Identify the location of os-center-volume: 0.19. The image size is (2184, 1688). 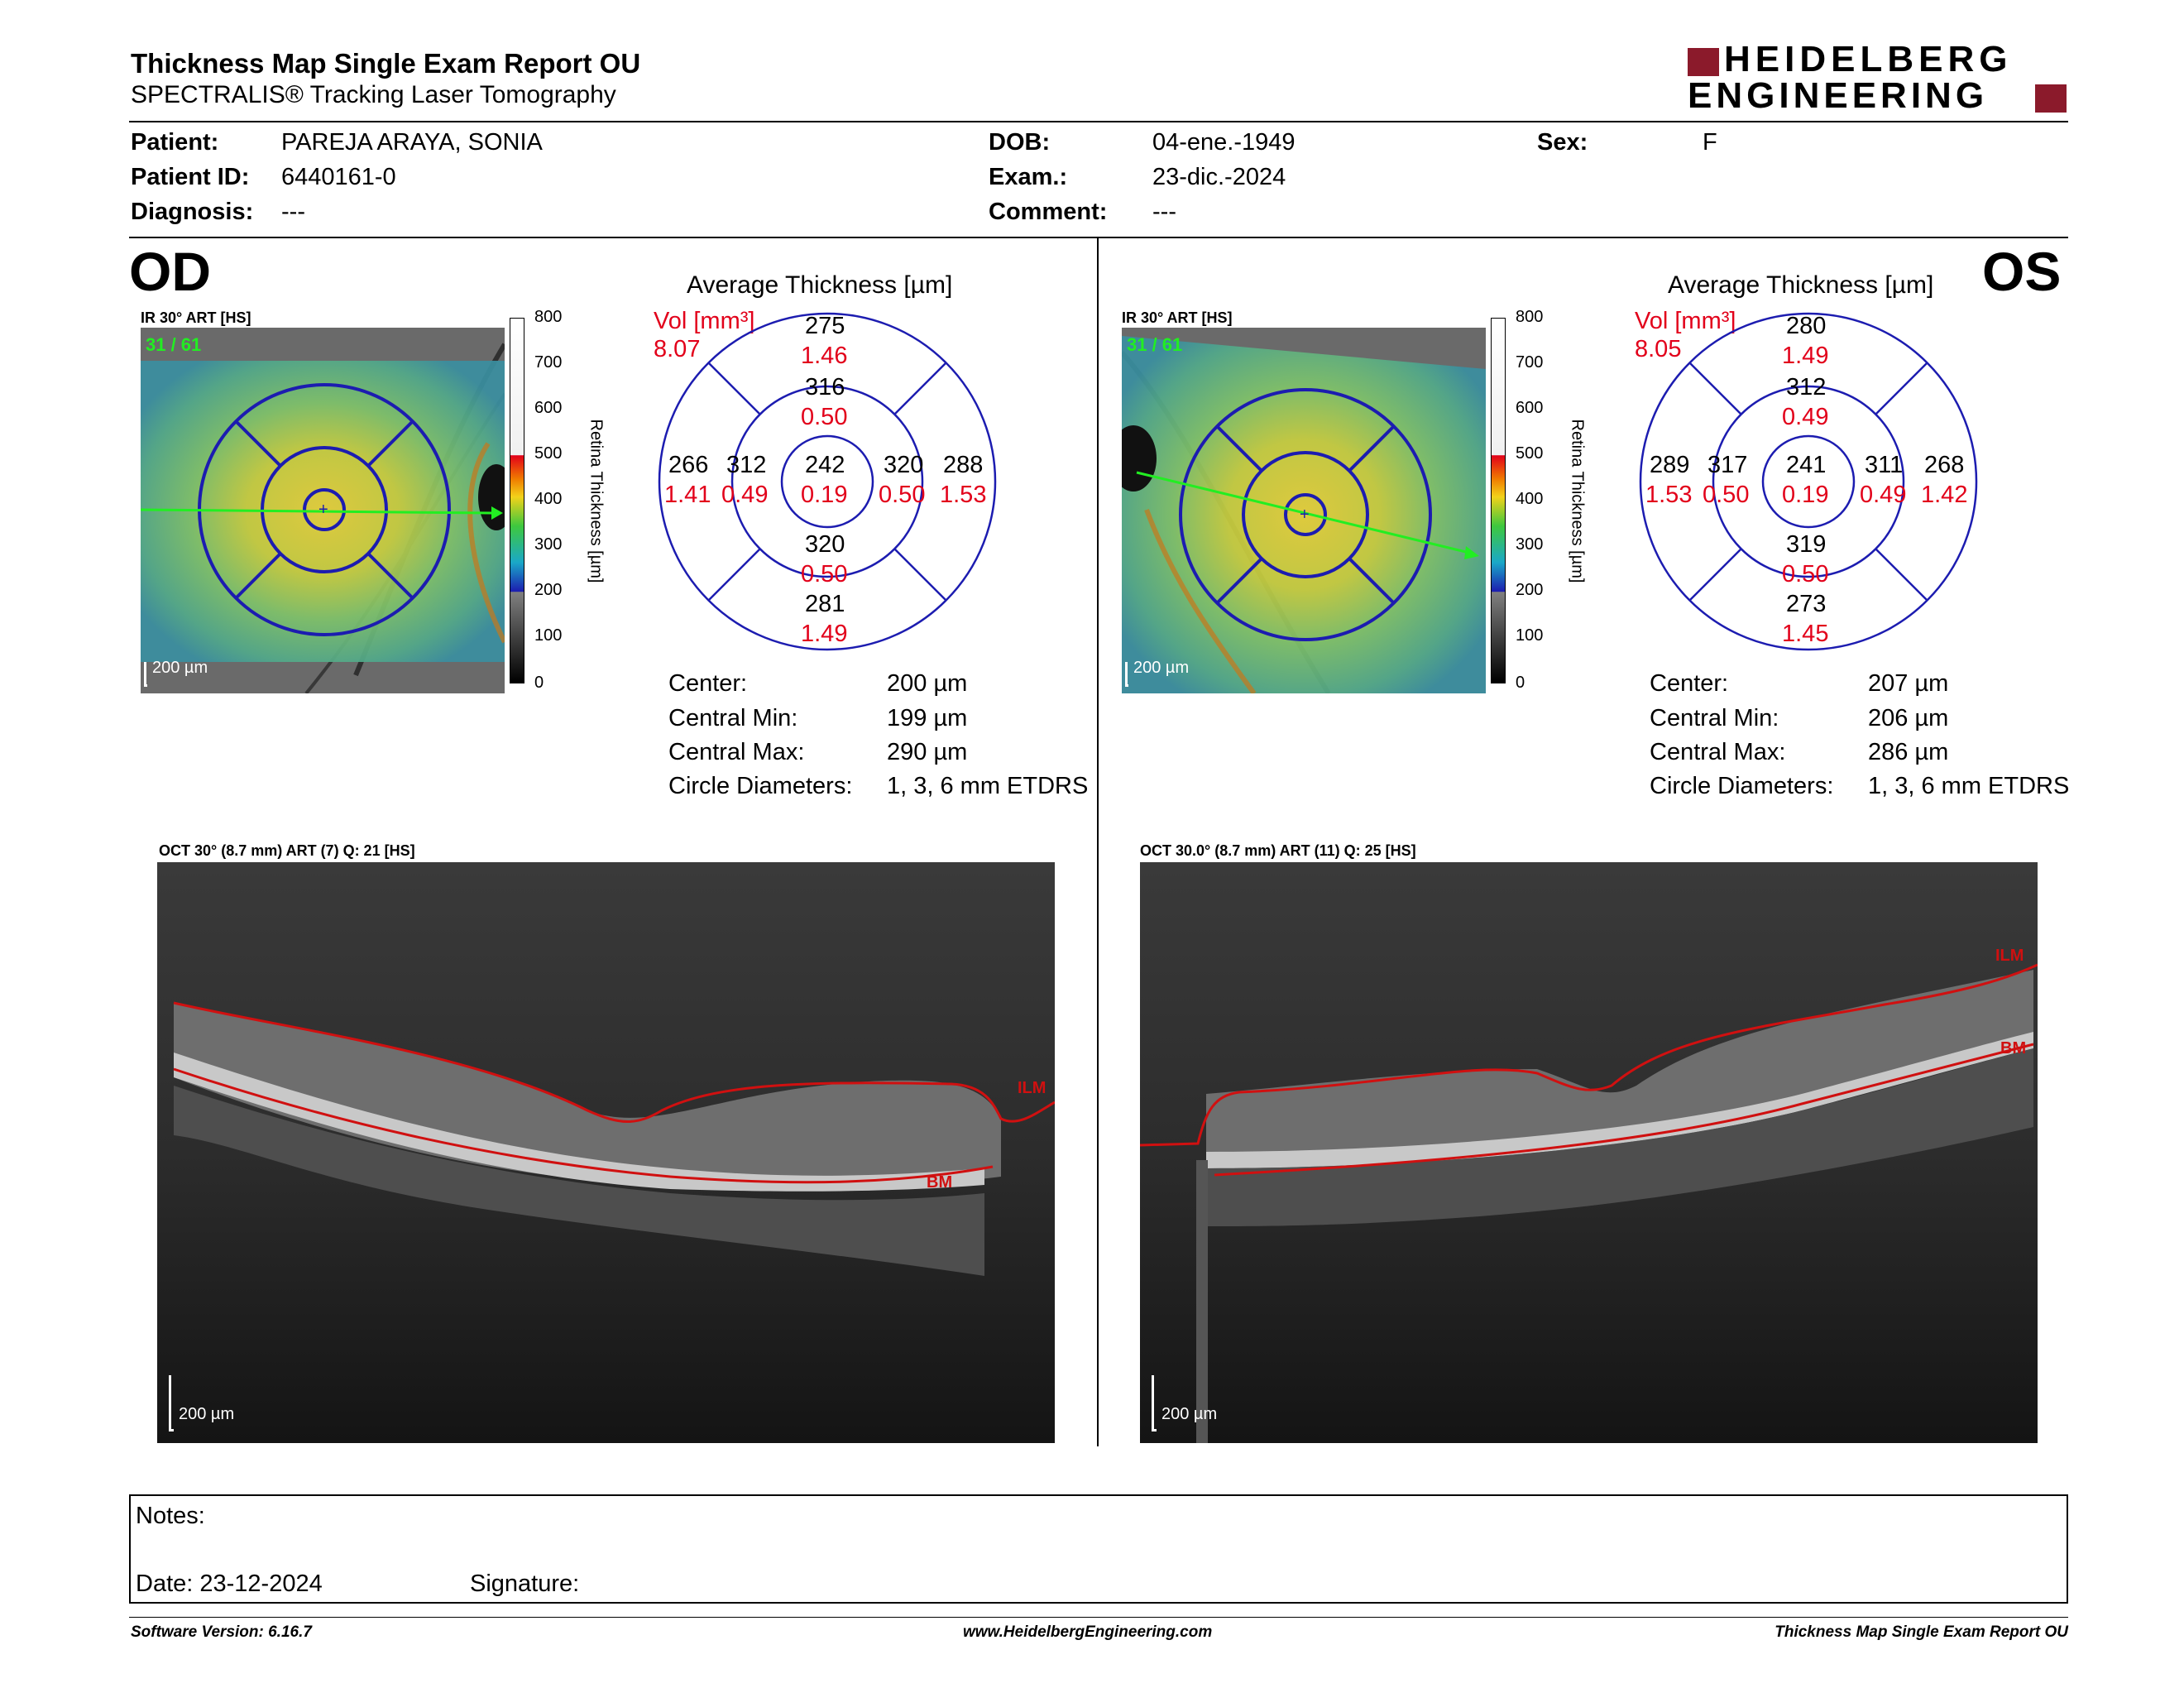
(1805, 495).